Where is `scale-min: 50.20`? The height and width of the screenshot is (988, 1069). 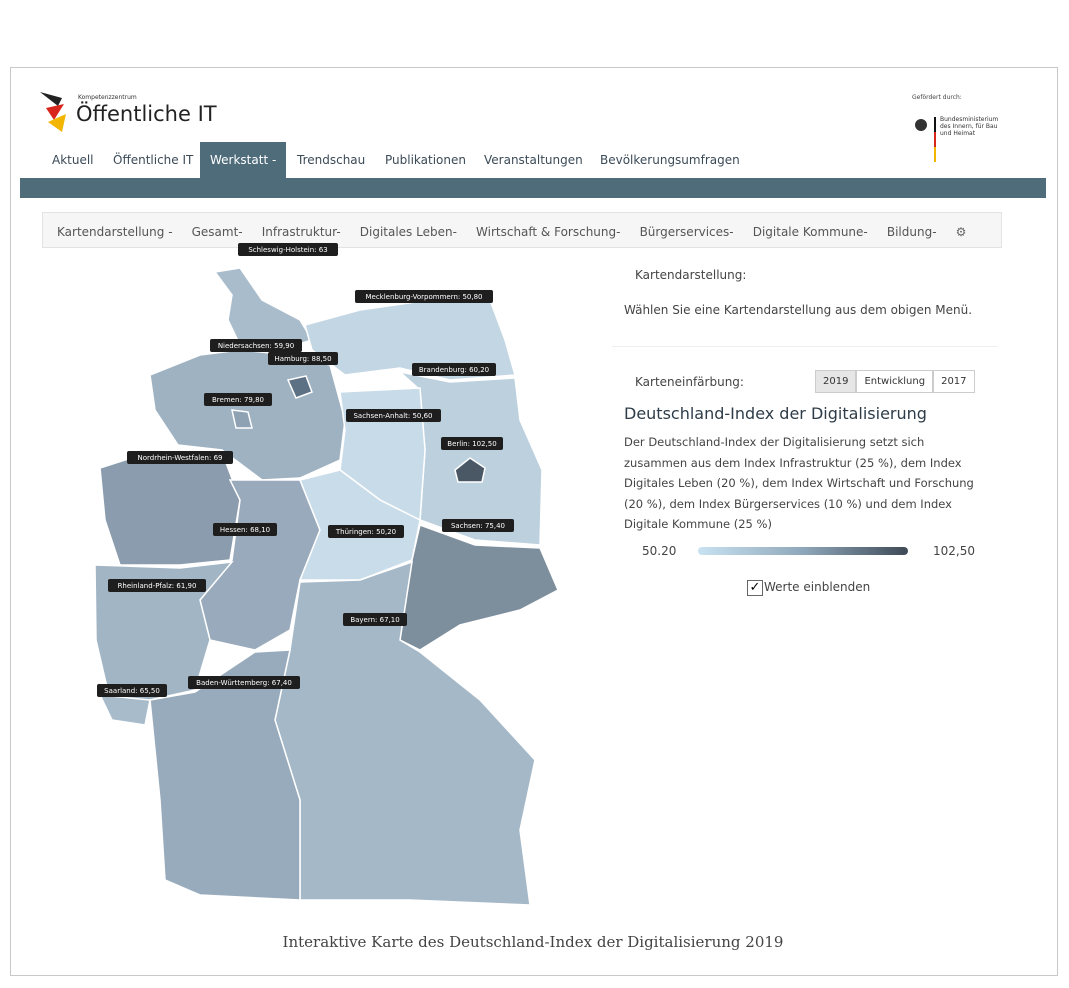 scale-min: 50.20 is located at coordinates (659, 551).